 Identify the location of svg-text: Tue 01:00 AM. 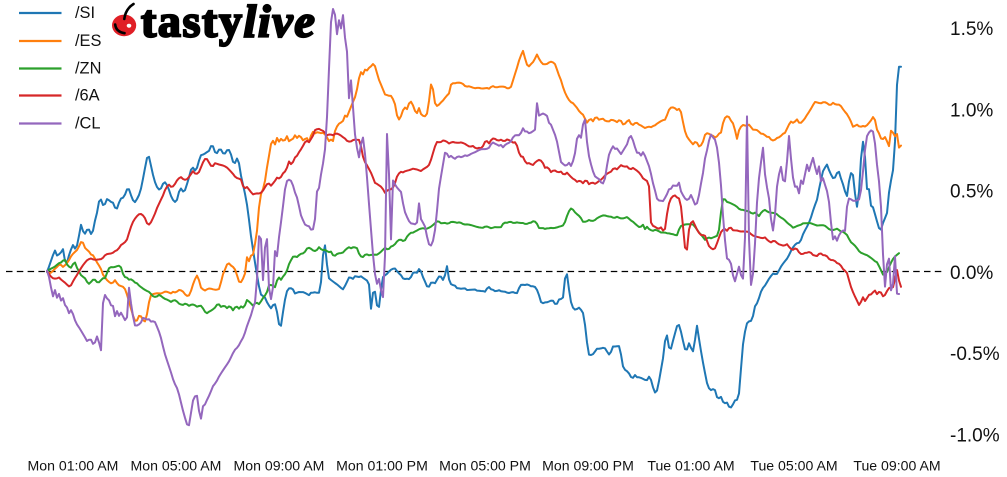
(690, 466).